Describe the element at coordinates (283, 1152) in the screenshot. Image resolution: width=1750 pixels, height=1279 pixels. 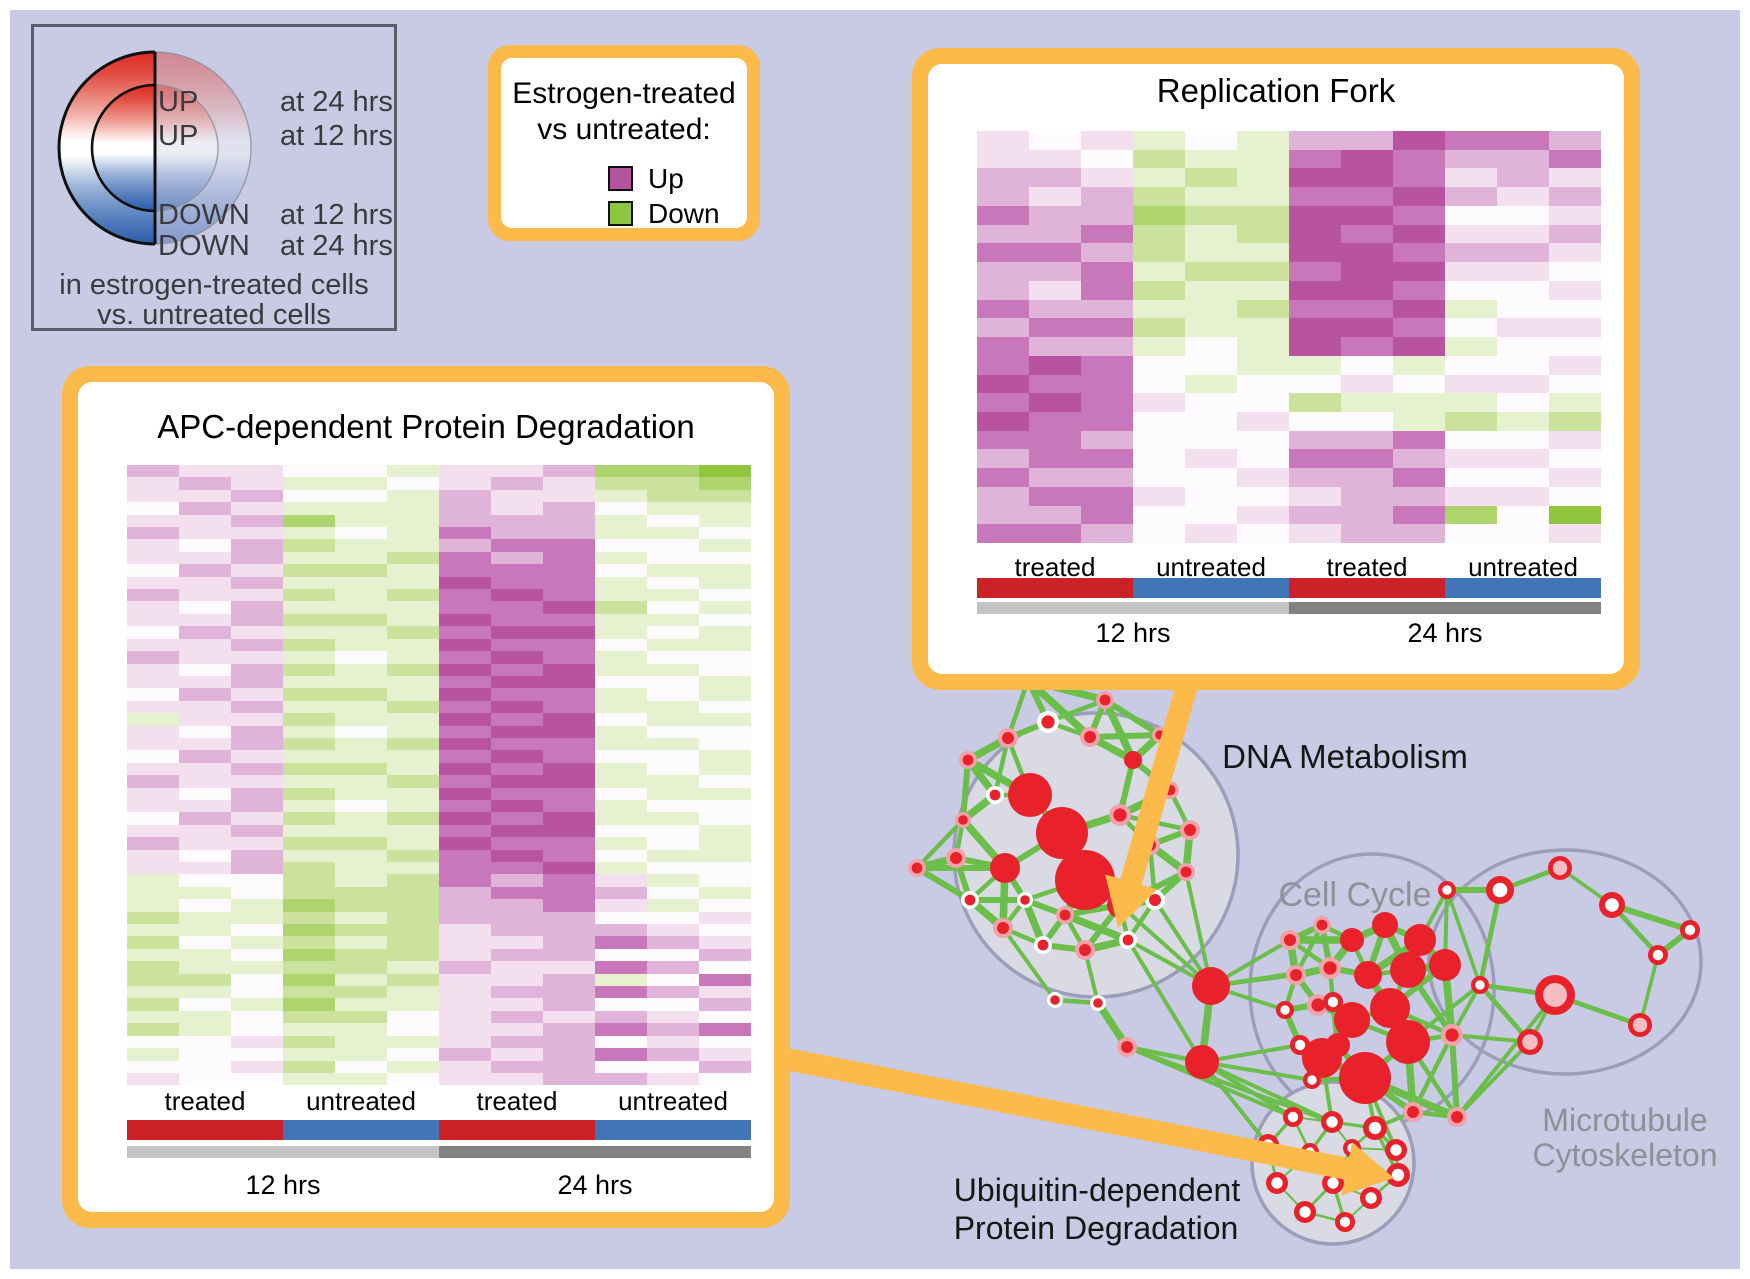
I see `time-bar-segment` at that location.